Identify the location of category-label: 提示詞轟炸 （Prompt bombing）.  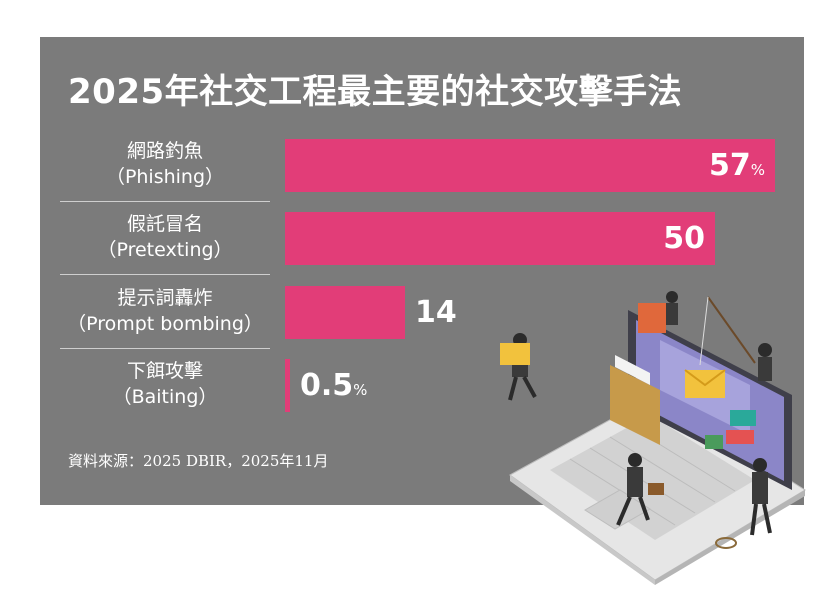
(165, 311).